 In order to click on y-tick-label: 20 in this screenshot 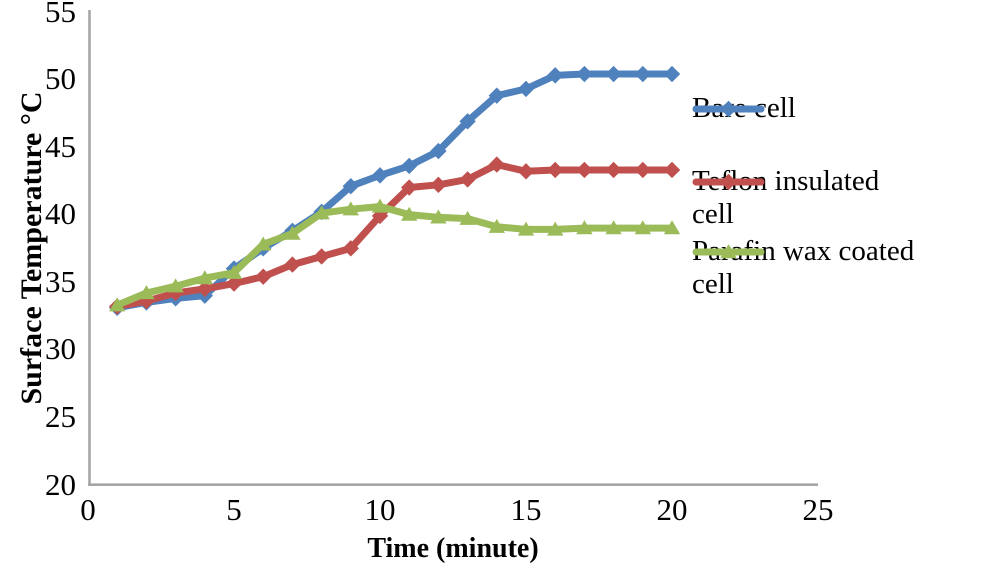, I will do `click(60, 484)`.